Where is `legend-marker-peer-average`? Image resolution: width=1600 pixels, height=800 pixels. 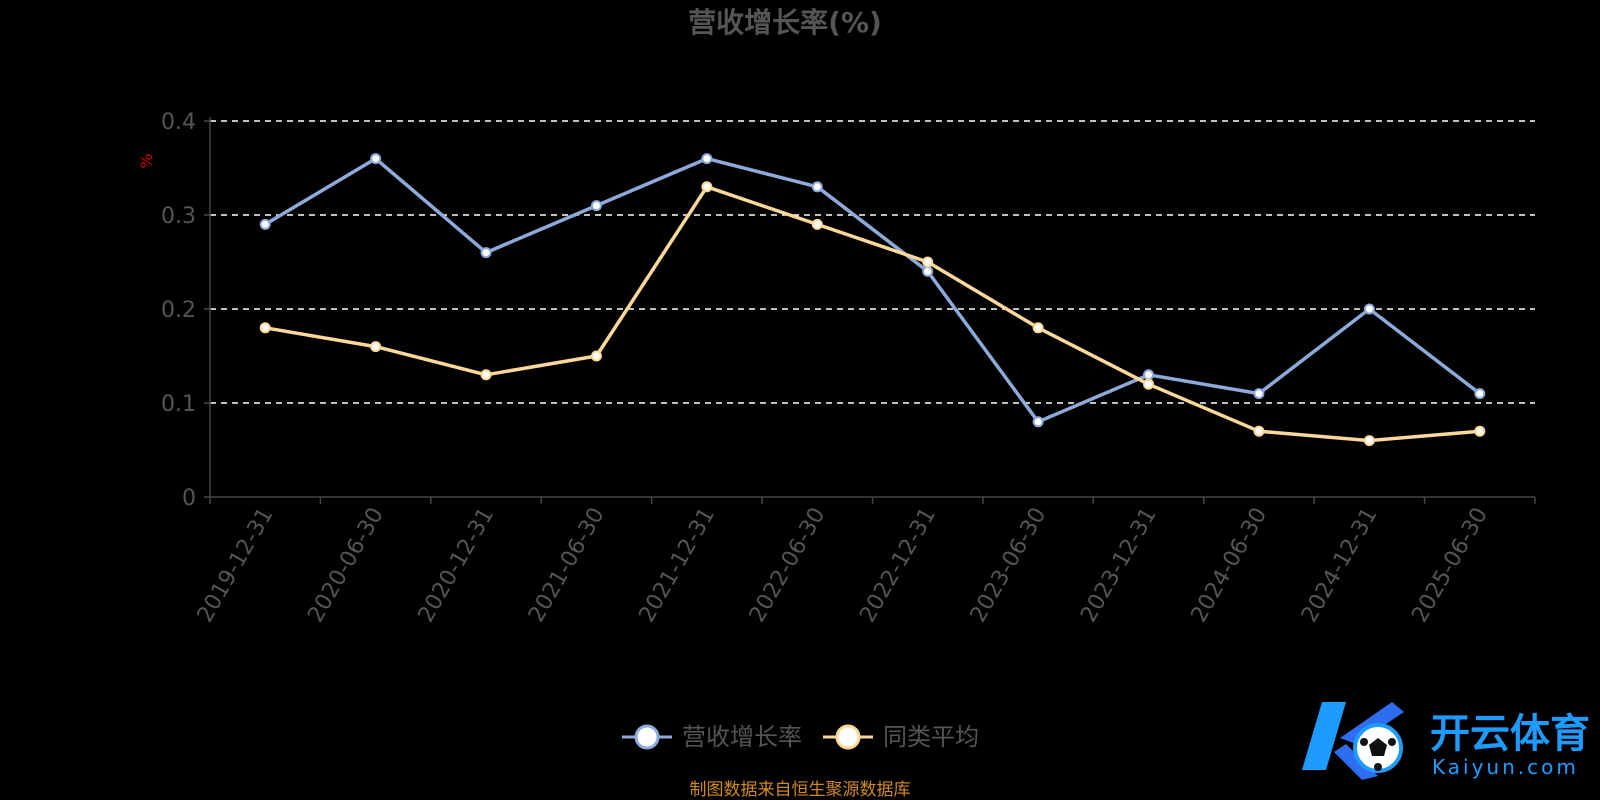
legend-marker-peer-average is located at coordinates (848, 737).